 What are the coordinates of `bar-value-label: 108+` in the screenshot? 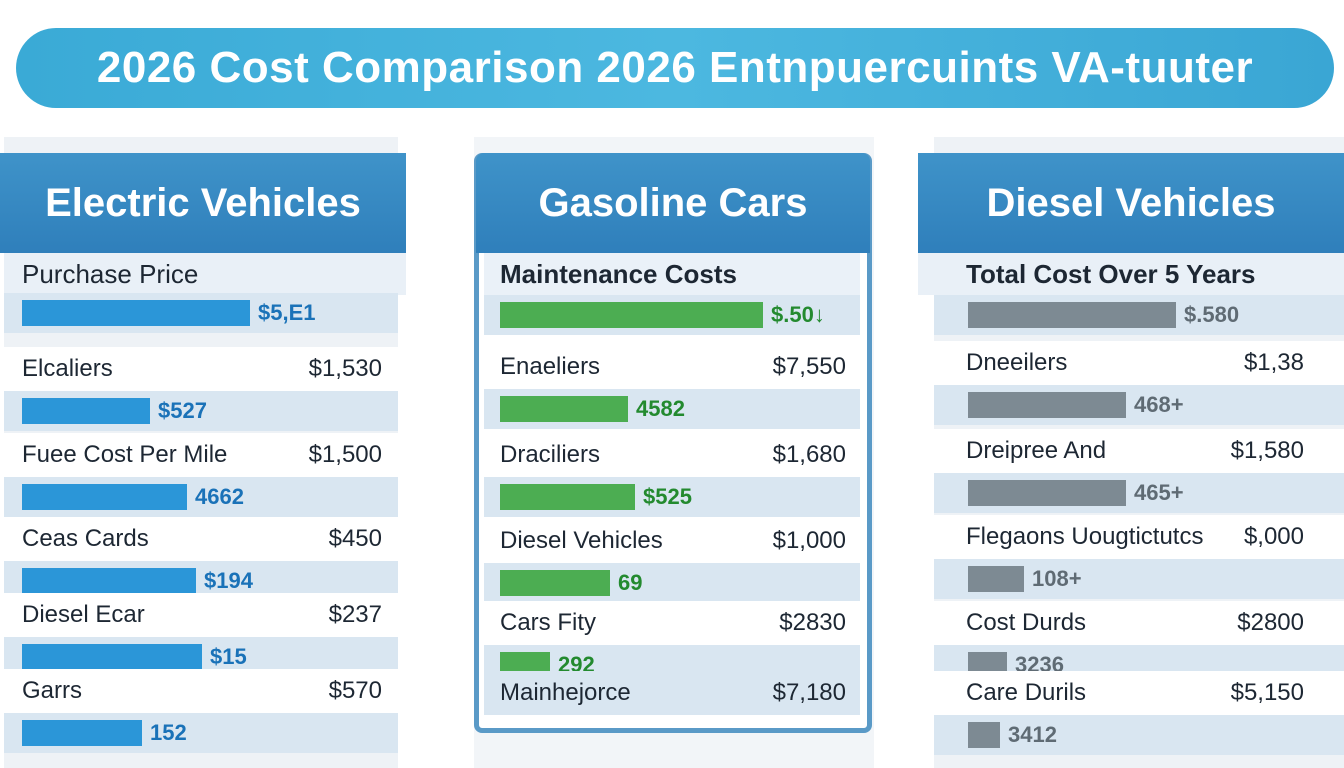 It's located at (1057, 578).